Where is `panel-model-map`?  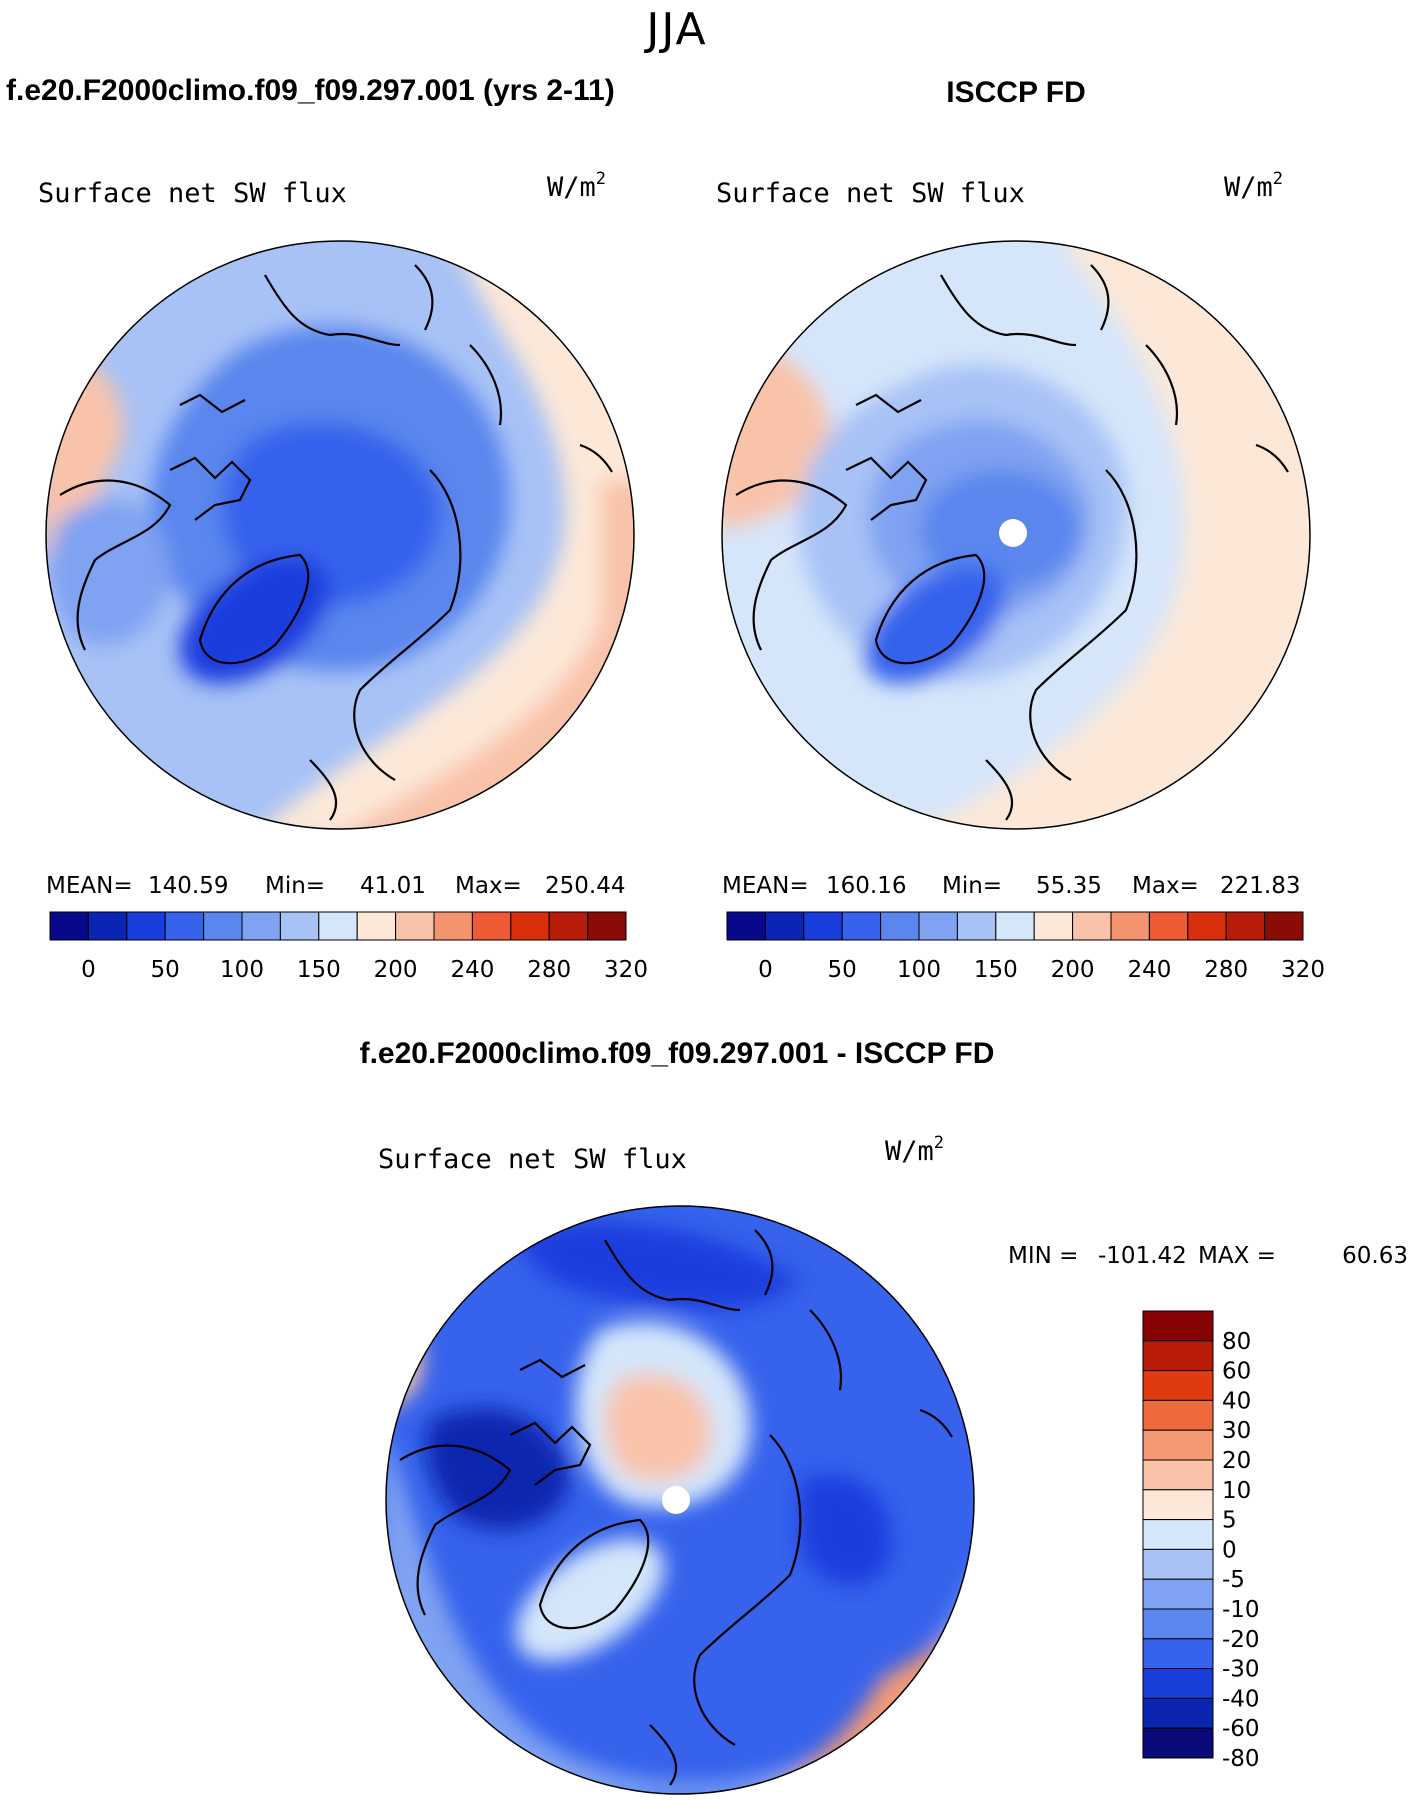
panel-model-map is located at coordinates (340, 535).